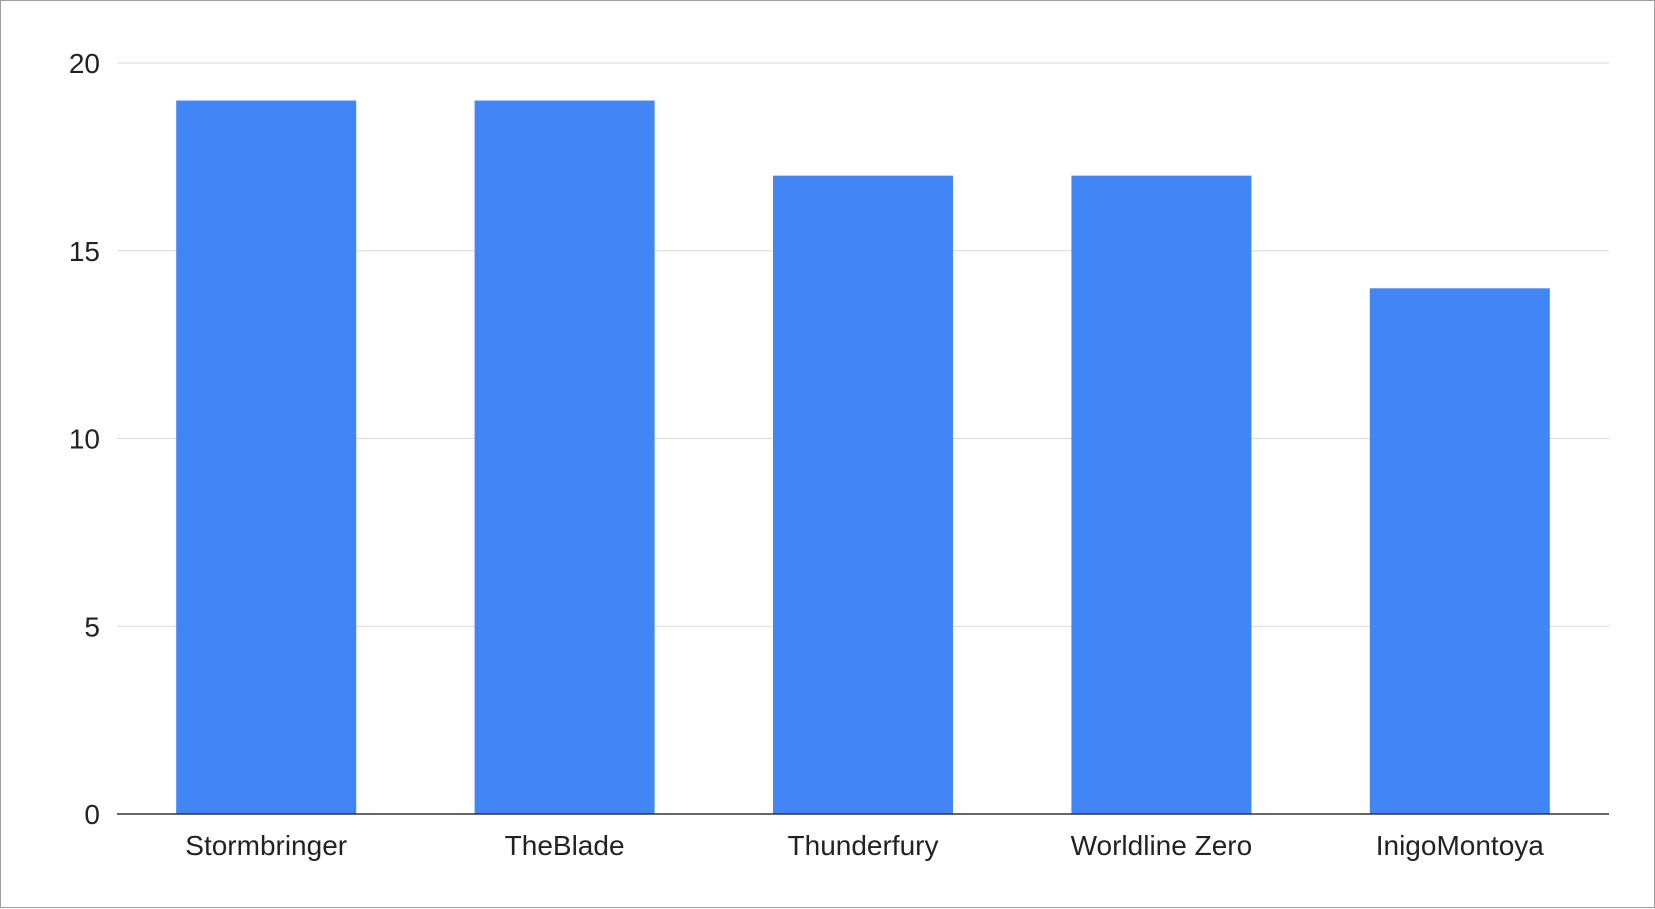  Describe the element at coordinates (564, 457) in the screenshot. I see `bar-theblade` at that location.